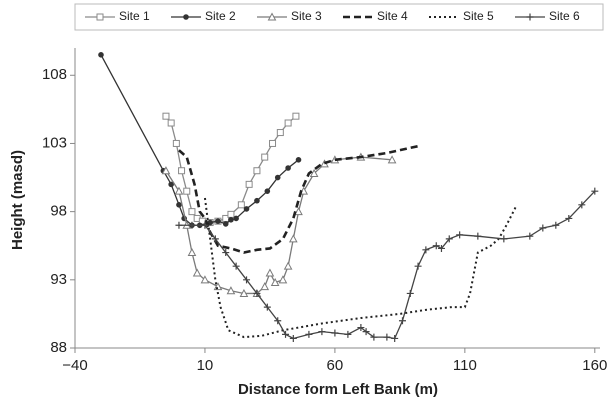  I want to click on y-axis-title: Height (masd), so click(17, 200).